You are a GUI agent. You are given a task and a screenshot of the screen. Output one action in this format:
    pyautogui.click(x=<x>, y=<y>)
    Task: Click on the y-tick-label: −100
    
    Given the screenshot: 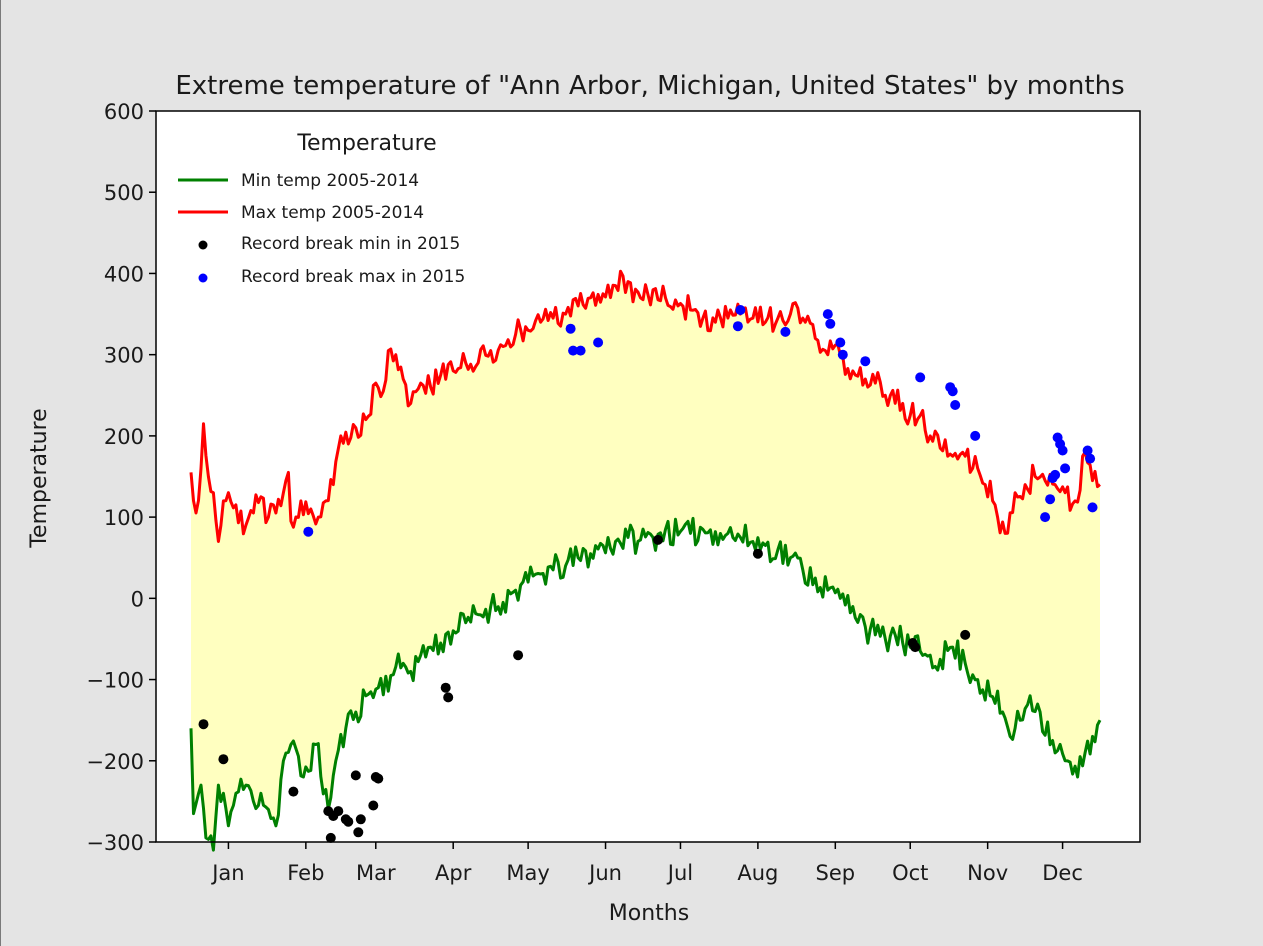 What is the action you would take?
    pyautogui.click(x=115, y=681)
    